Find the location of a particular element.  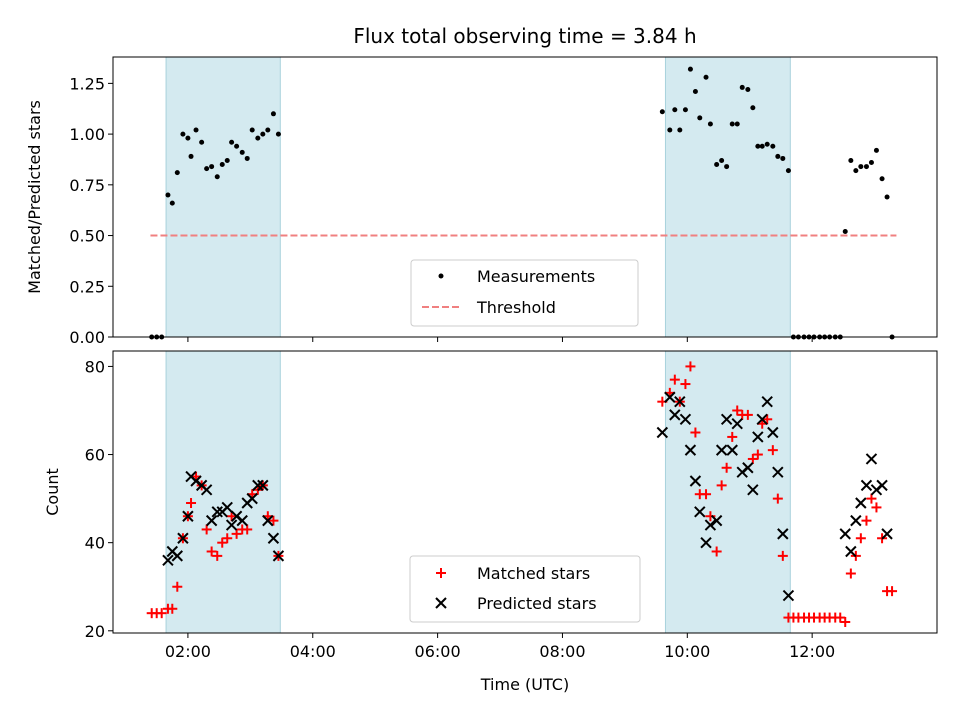

y-tick-label: 0.00 is located at coordinates (87, 337).